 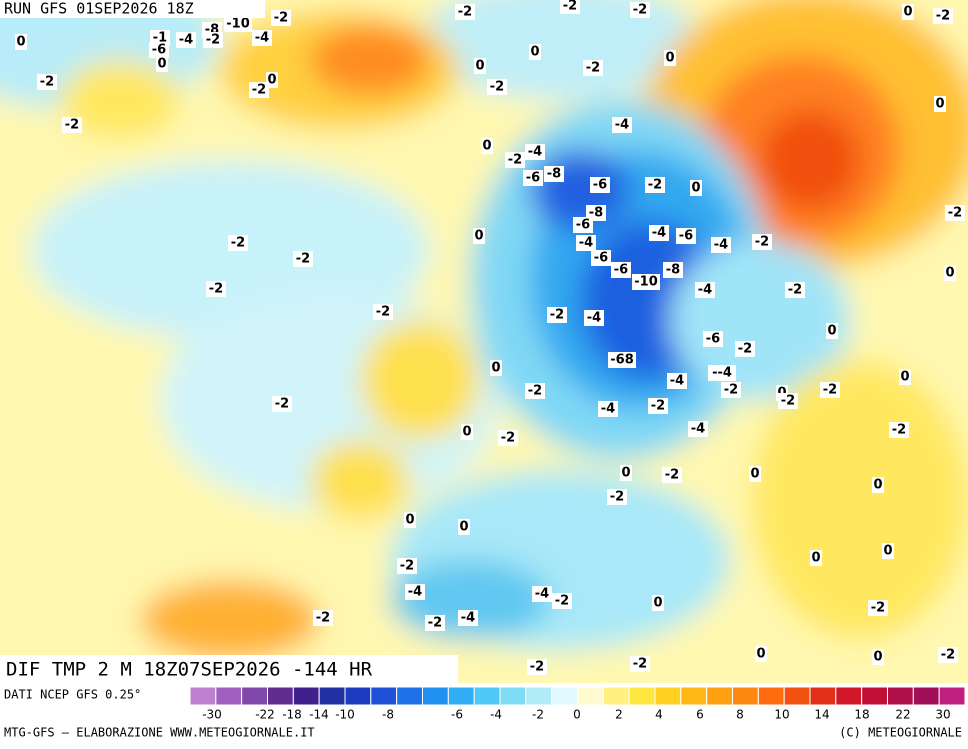 I want to click on contour-label: -1, so click(x=160, y=38).